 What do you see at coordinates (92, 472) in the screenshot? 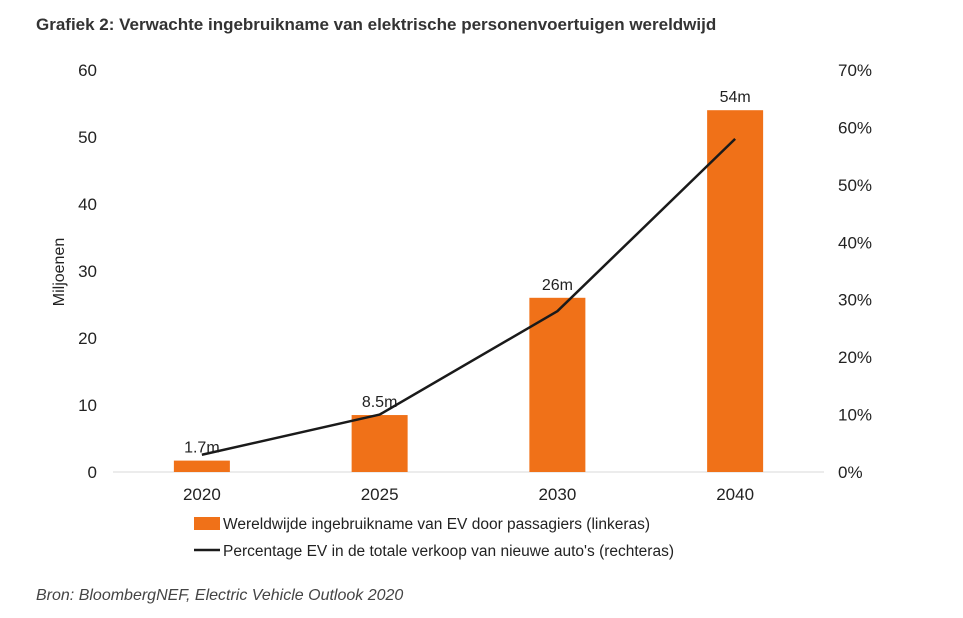
I see `left-y-tick-label: 0` at bounding box center [92, 472].